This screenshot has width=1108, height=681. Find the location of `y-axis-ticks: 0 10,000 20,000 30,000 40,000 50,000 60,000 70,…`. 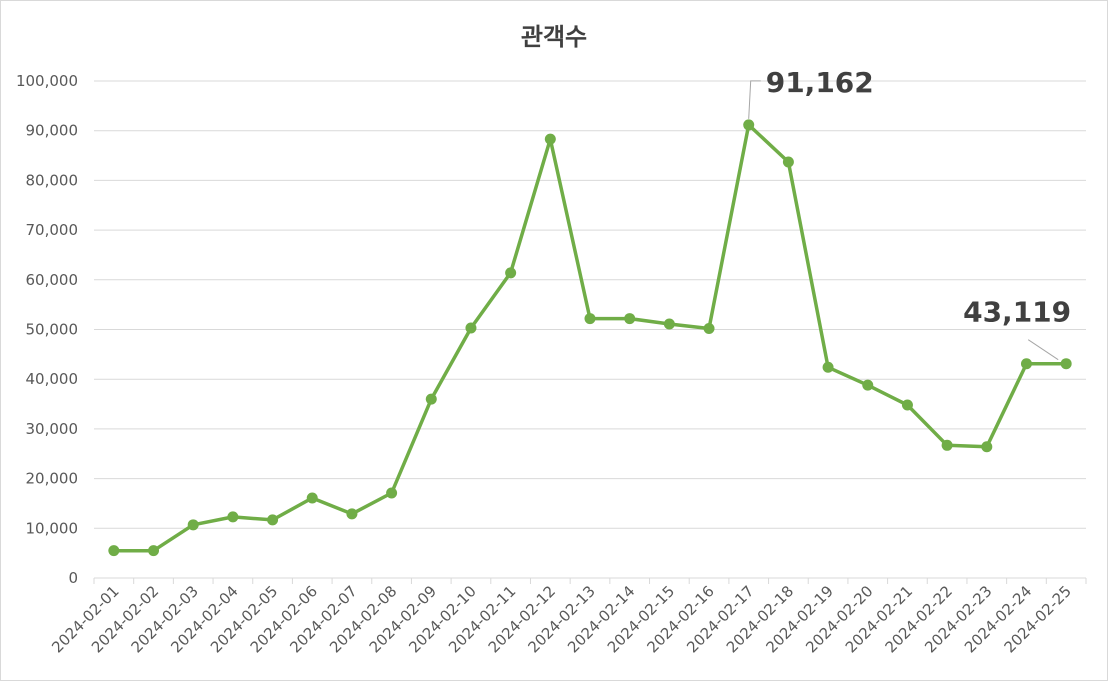

y-axis-ticks: 0 10,000 20,000 30,000 40,000 50,000 60,000 70,… is located at coordinates (47, 329).